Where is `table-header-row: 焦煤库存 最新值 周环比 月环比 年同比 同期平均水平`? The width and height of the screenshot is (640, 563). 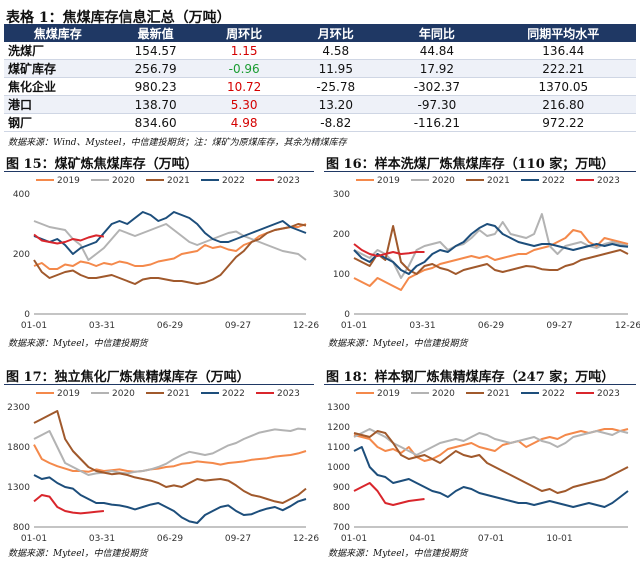
table-header-row: 焦煤库存 最新值 周环比 月环比 年同比 同期平均水平 is located at coordinates (320, 33).